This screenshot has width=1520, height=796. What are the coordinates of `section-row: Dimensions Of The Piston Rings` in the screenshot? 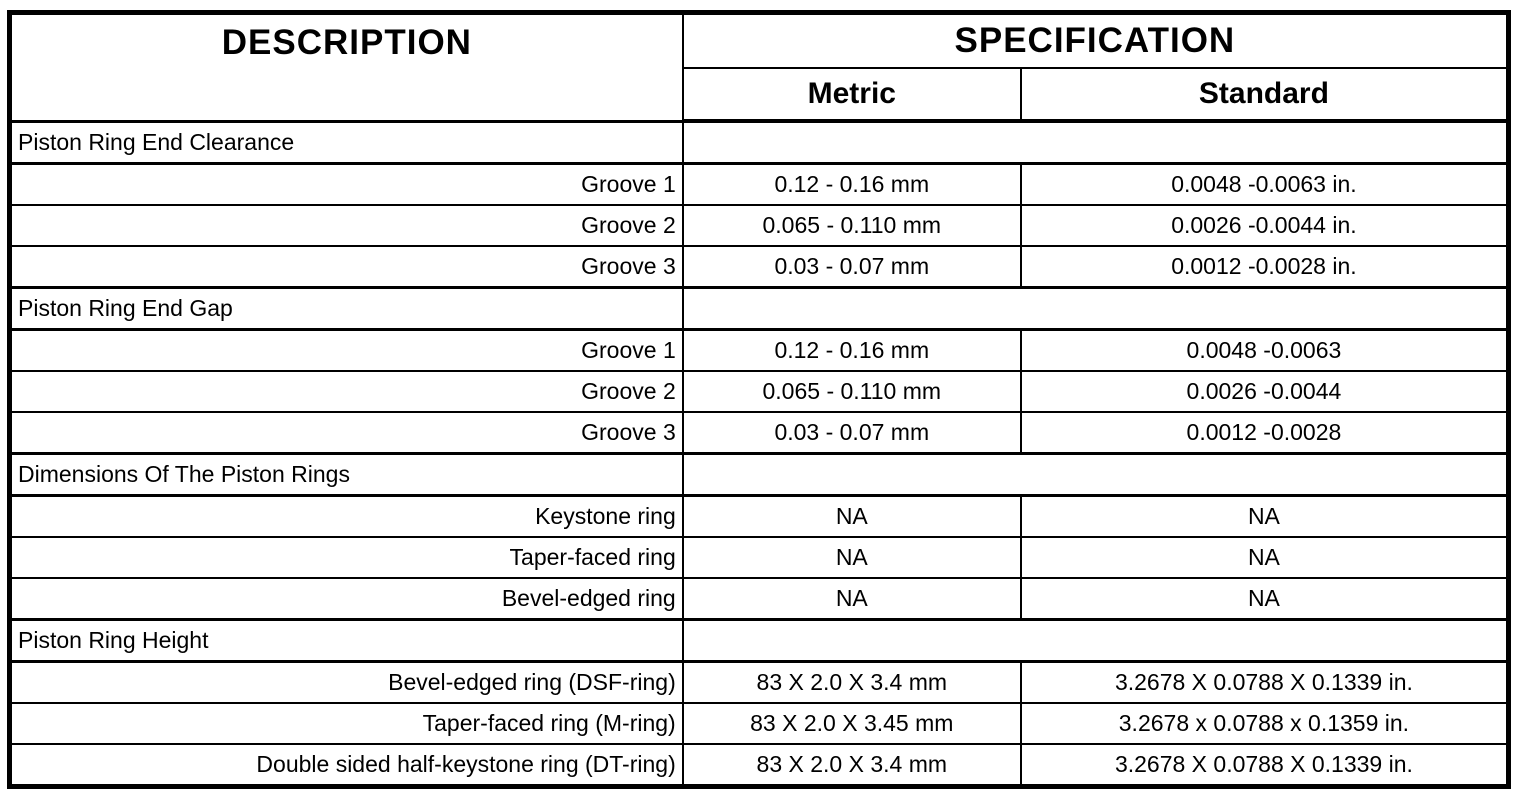 It's located at (759, 474).